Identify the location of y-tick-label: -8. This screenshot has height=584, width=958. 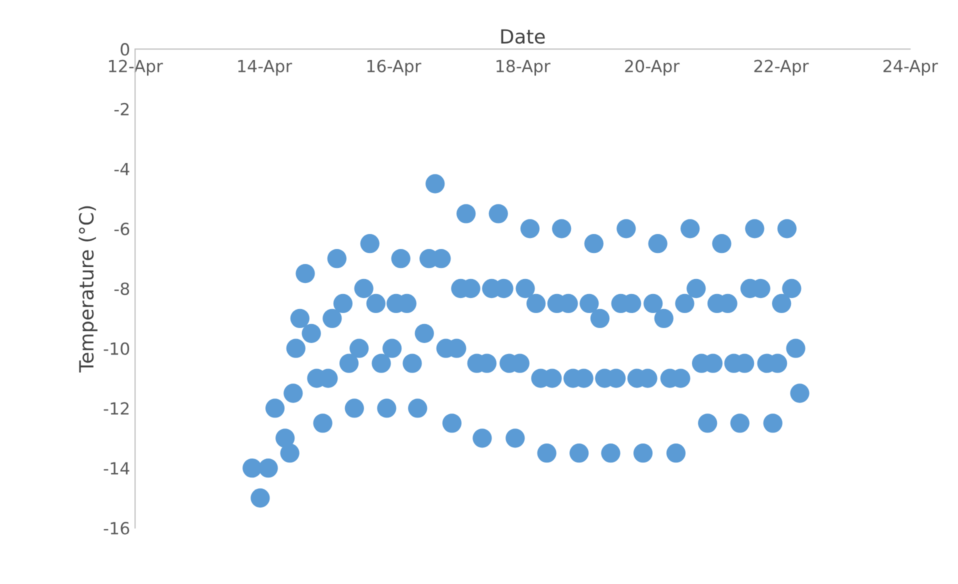
(122, 289).